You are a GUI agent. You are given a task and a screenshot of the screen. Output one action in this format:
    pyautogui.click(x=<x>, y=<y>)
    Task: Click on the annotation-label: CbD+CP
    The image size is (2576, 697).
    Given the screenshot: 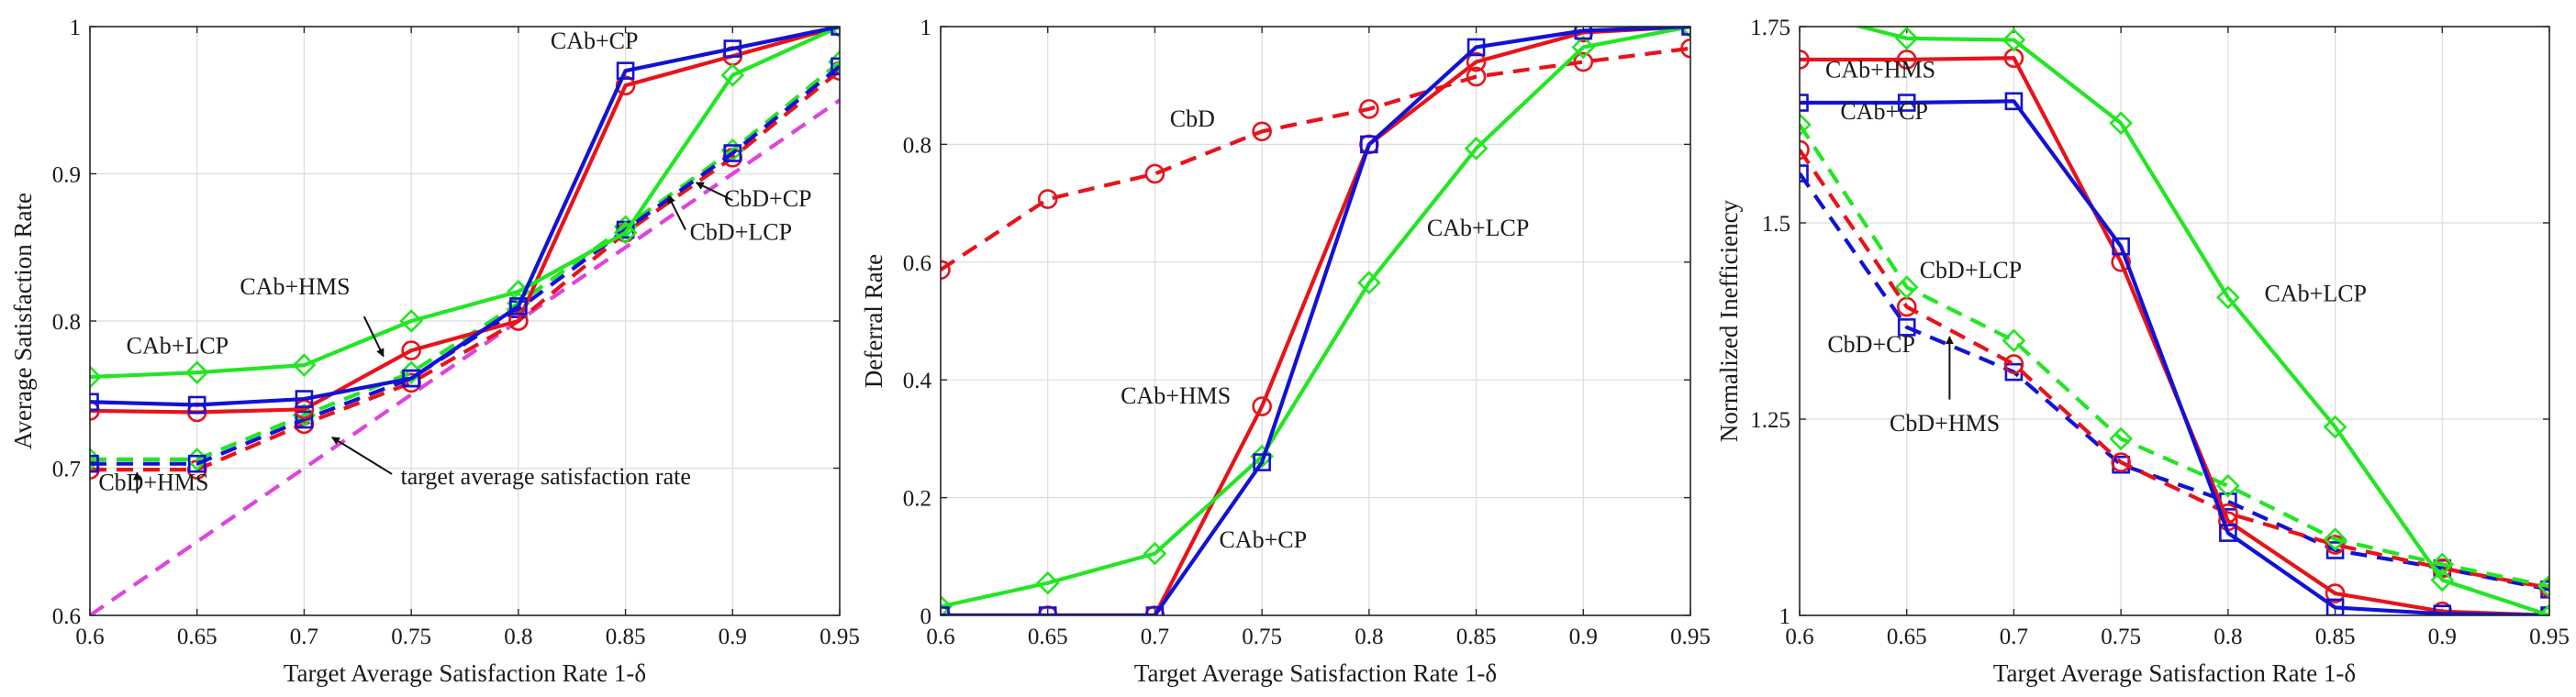 What is the action you would take?
    pyautogui.click(x=1871, y=344)
    